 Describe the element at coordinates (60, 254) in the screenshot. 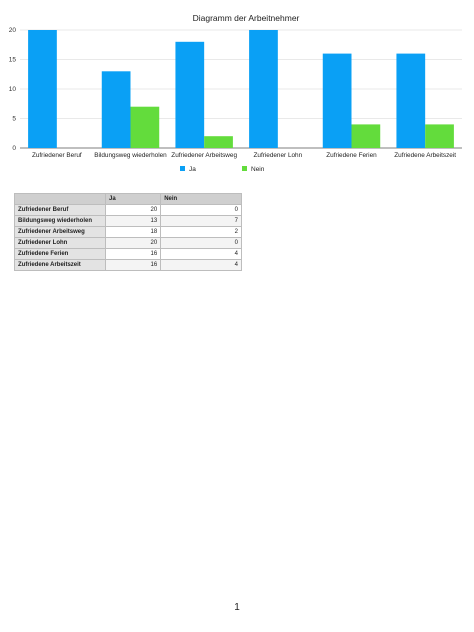

I see `row-label: Zufriedene Ferien` at that location.